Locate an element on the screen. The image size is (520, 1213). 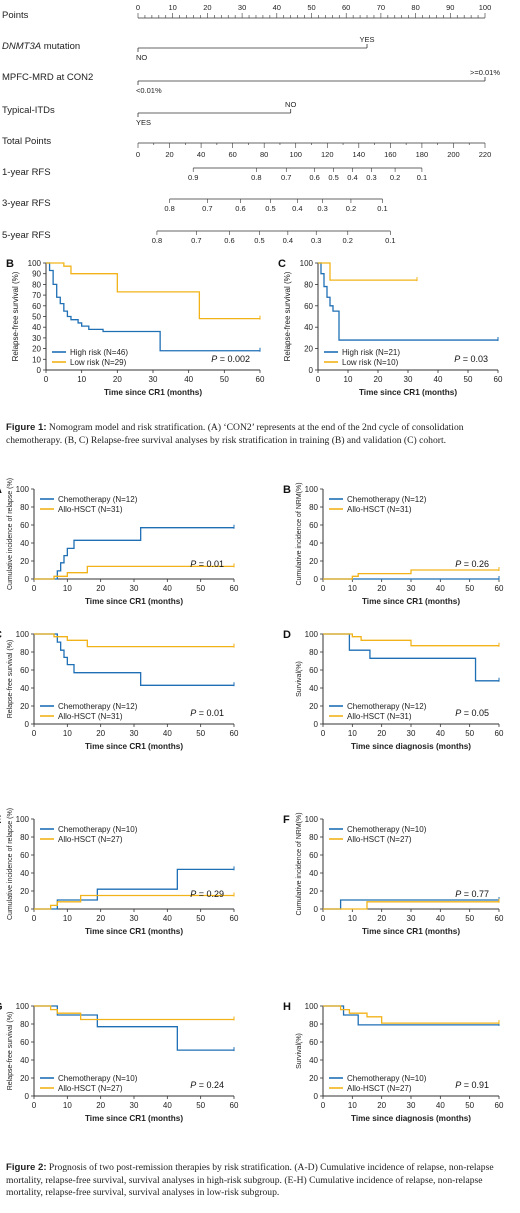
points-tick-label: 40 is located at coordinates (277, 7).